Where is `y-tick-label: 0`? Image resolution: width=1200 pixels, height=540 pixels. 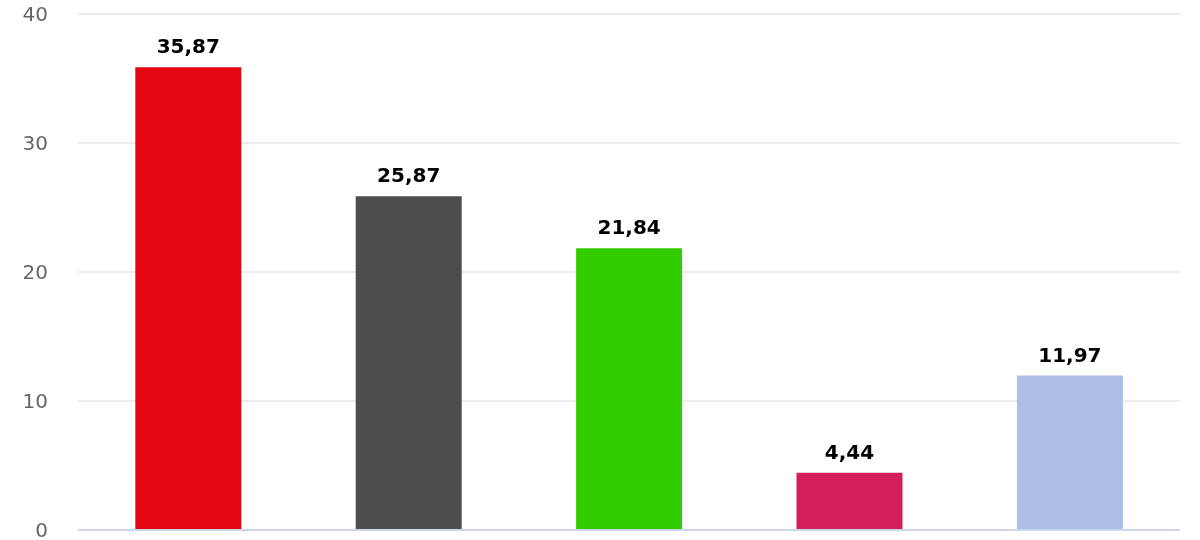
y-tick-label: 0 is located at coordinates (41, 529).